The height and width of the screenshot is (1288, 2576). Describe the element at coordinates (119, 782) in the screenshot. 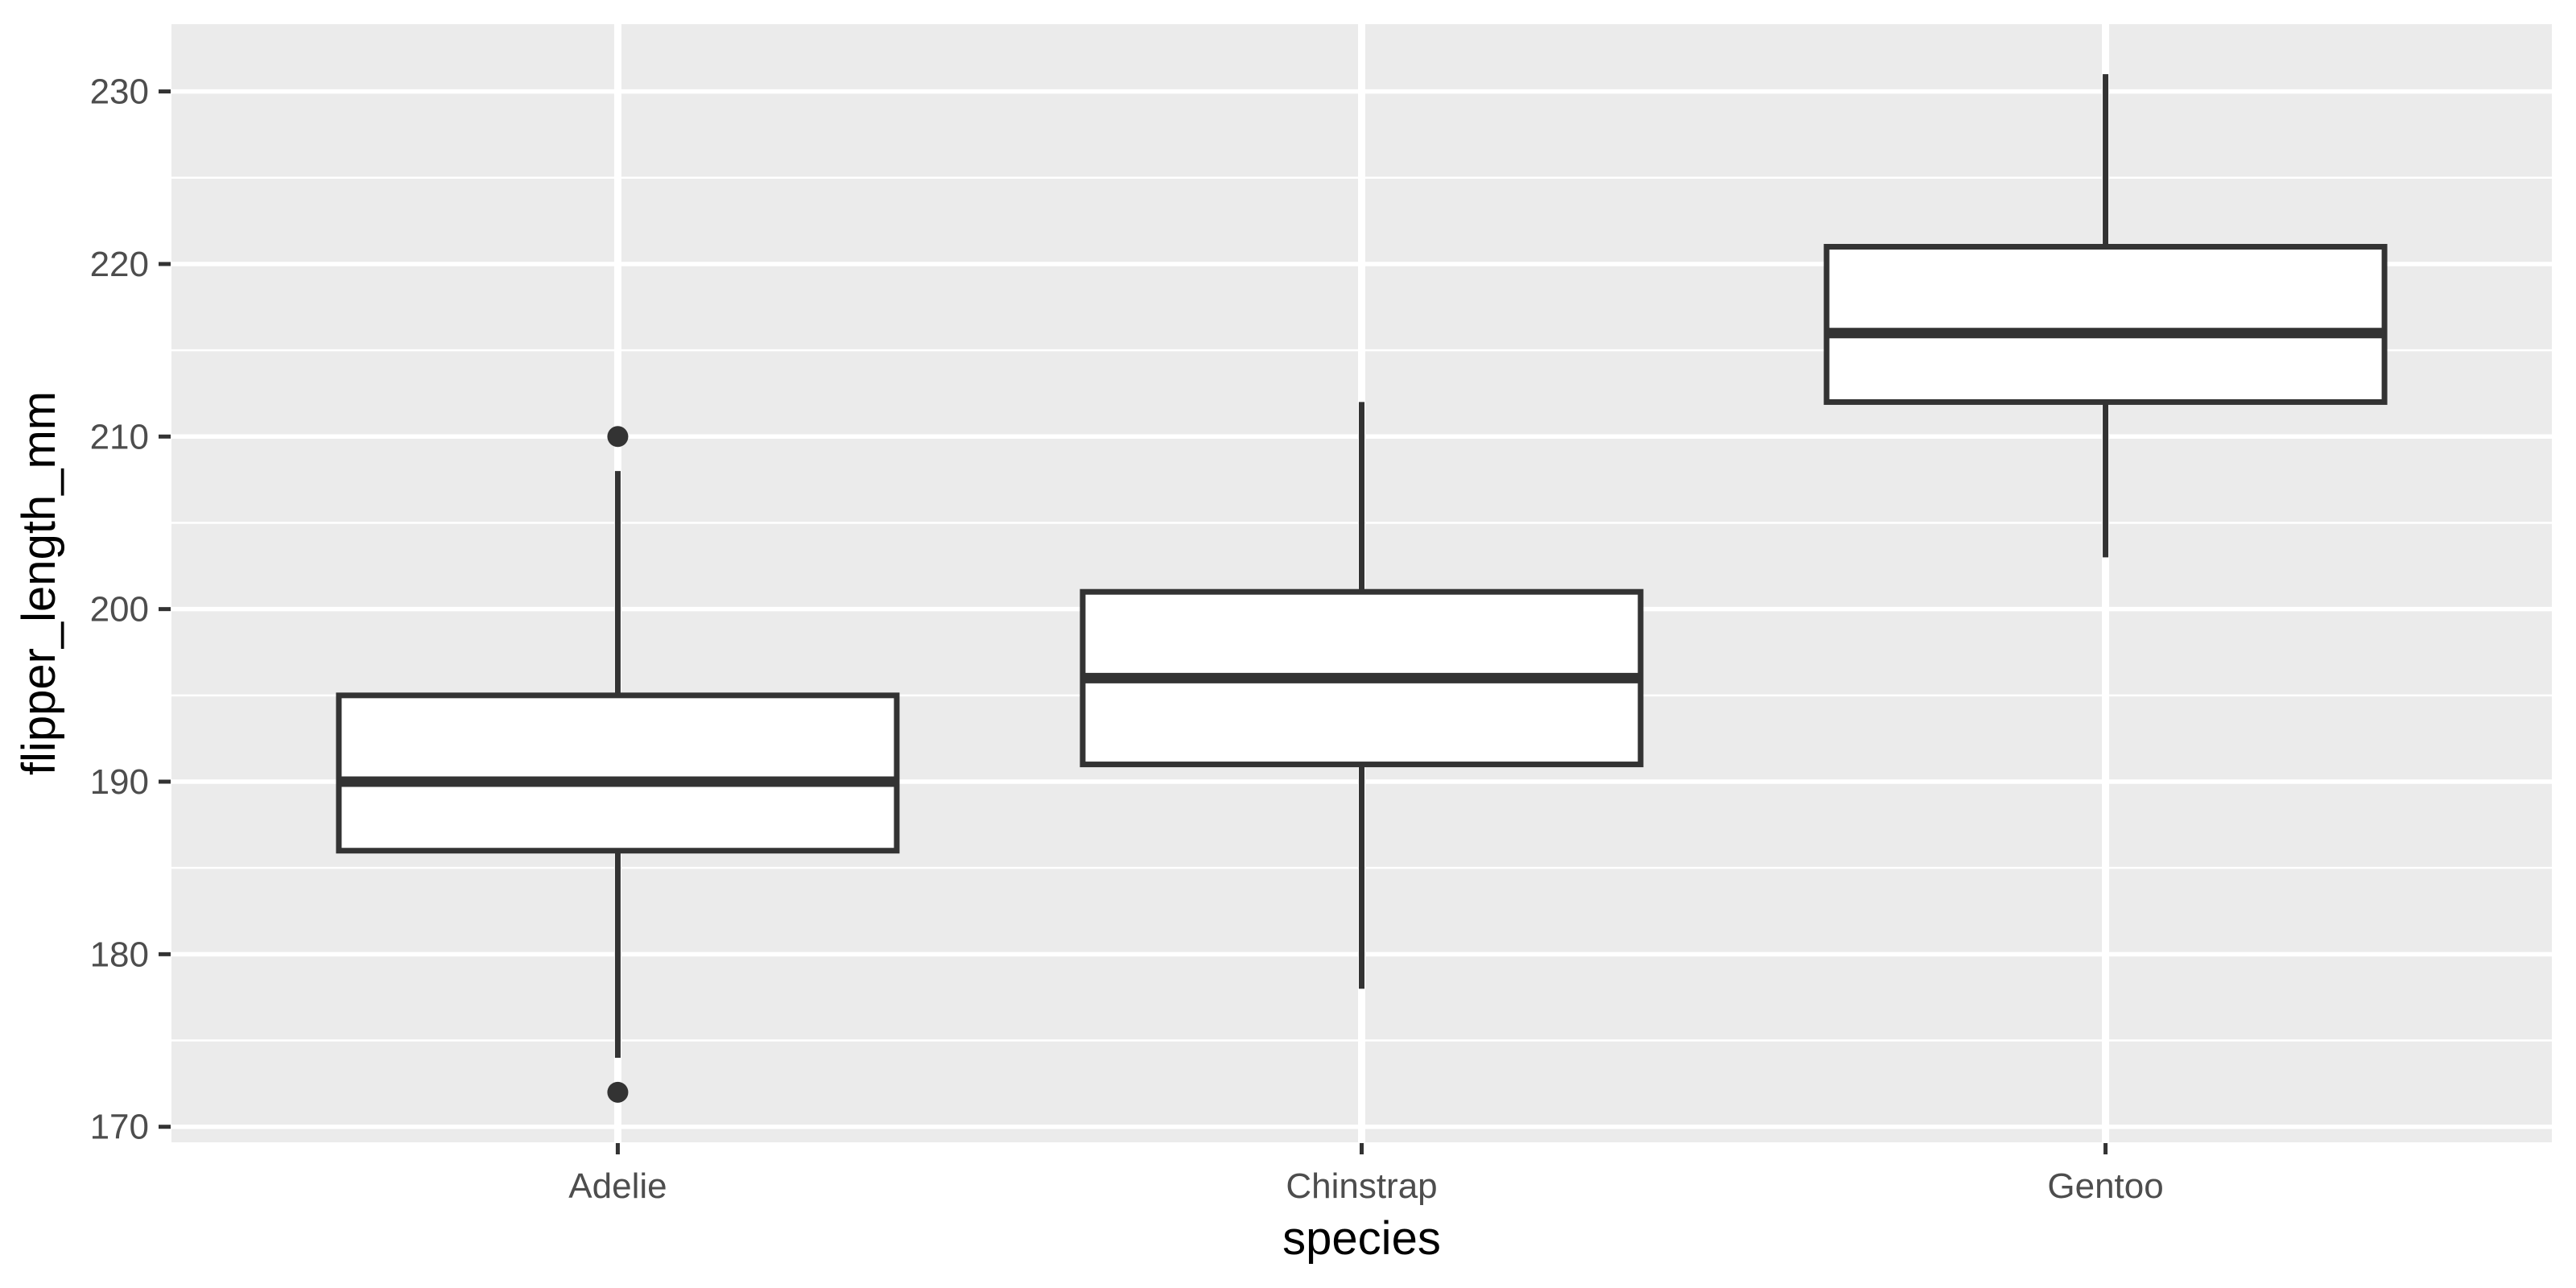

I see `y-tick-label: 190` at that location.